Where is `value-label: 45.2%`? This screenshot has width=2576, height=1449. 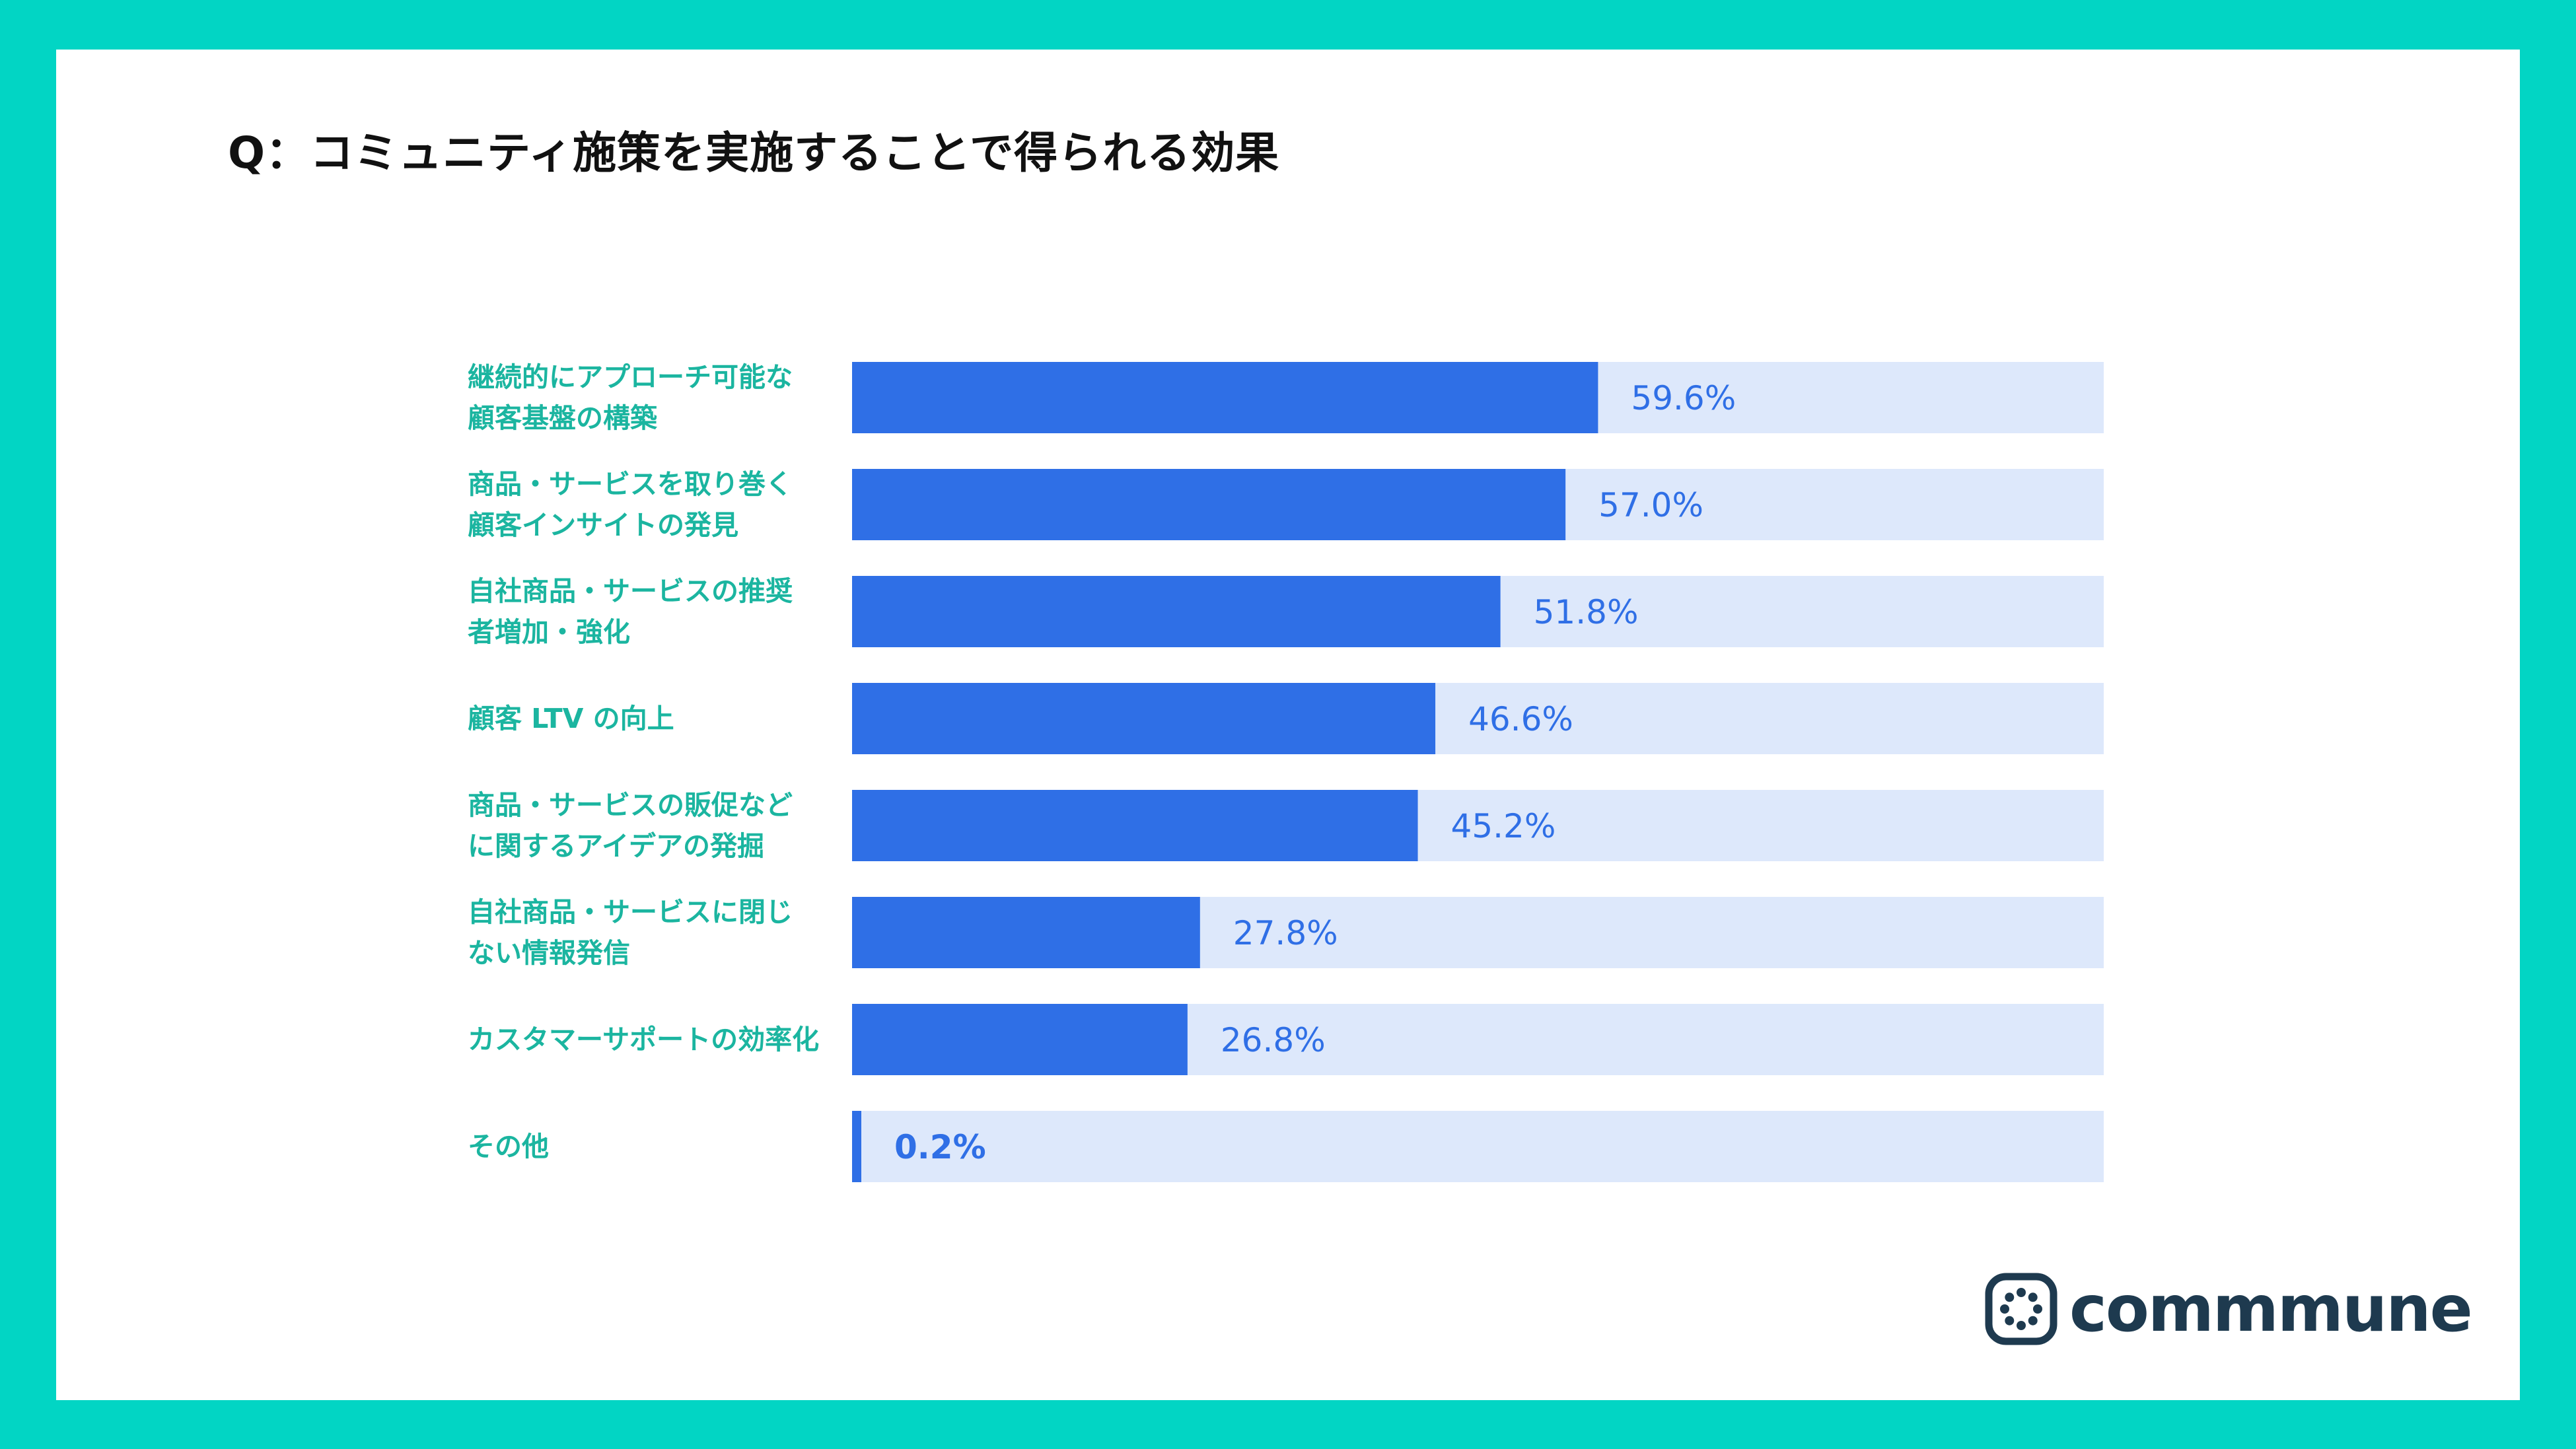
value-label: 45.2% is located at coordinates (1504, 826).